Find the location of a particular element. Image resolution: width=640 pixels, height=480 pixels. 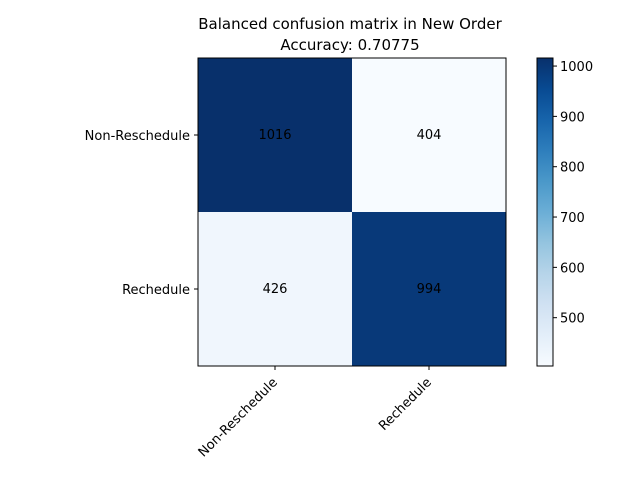

colorbar-gradient is located at coordinates (545, 212).